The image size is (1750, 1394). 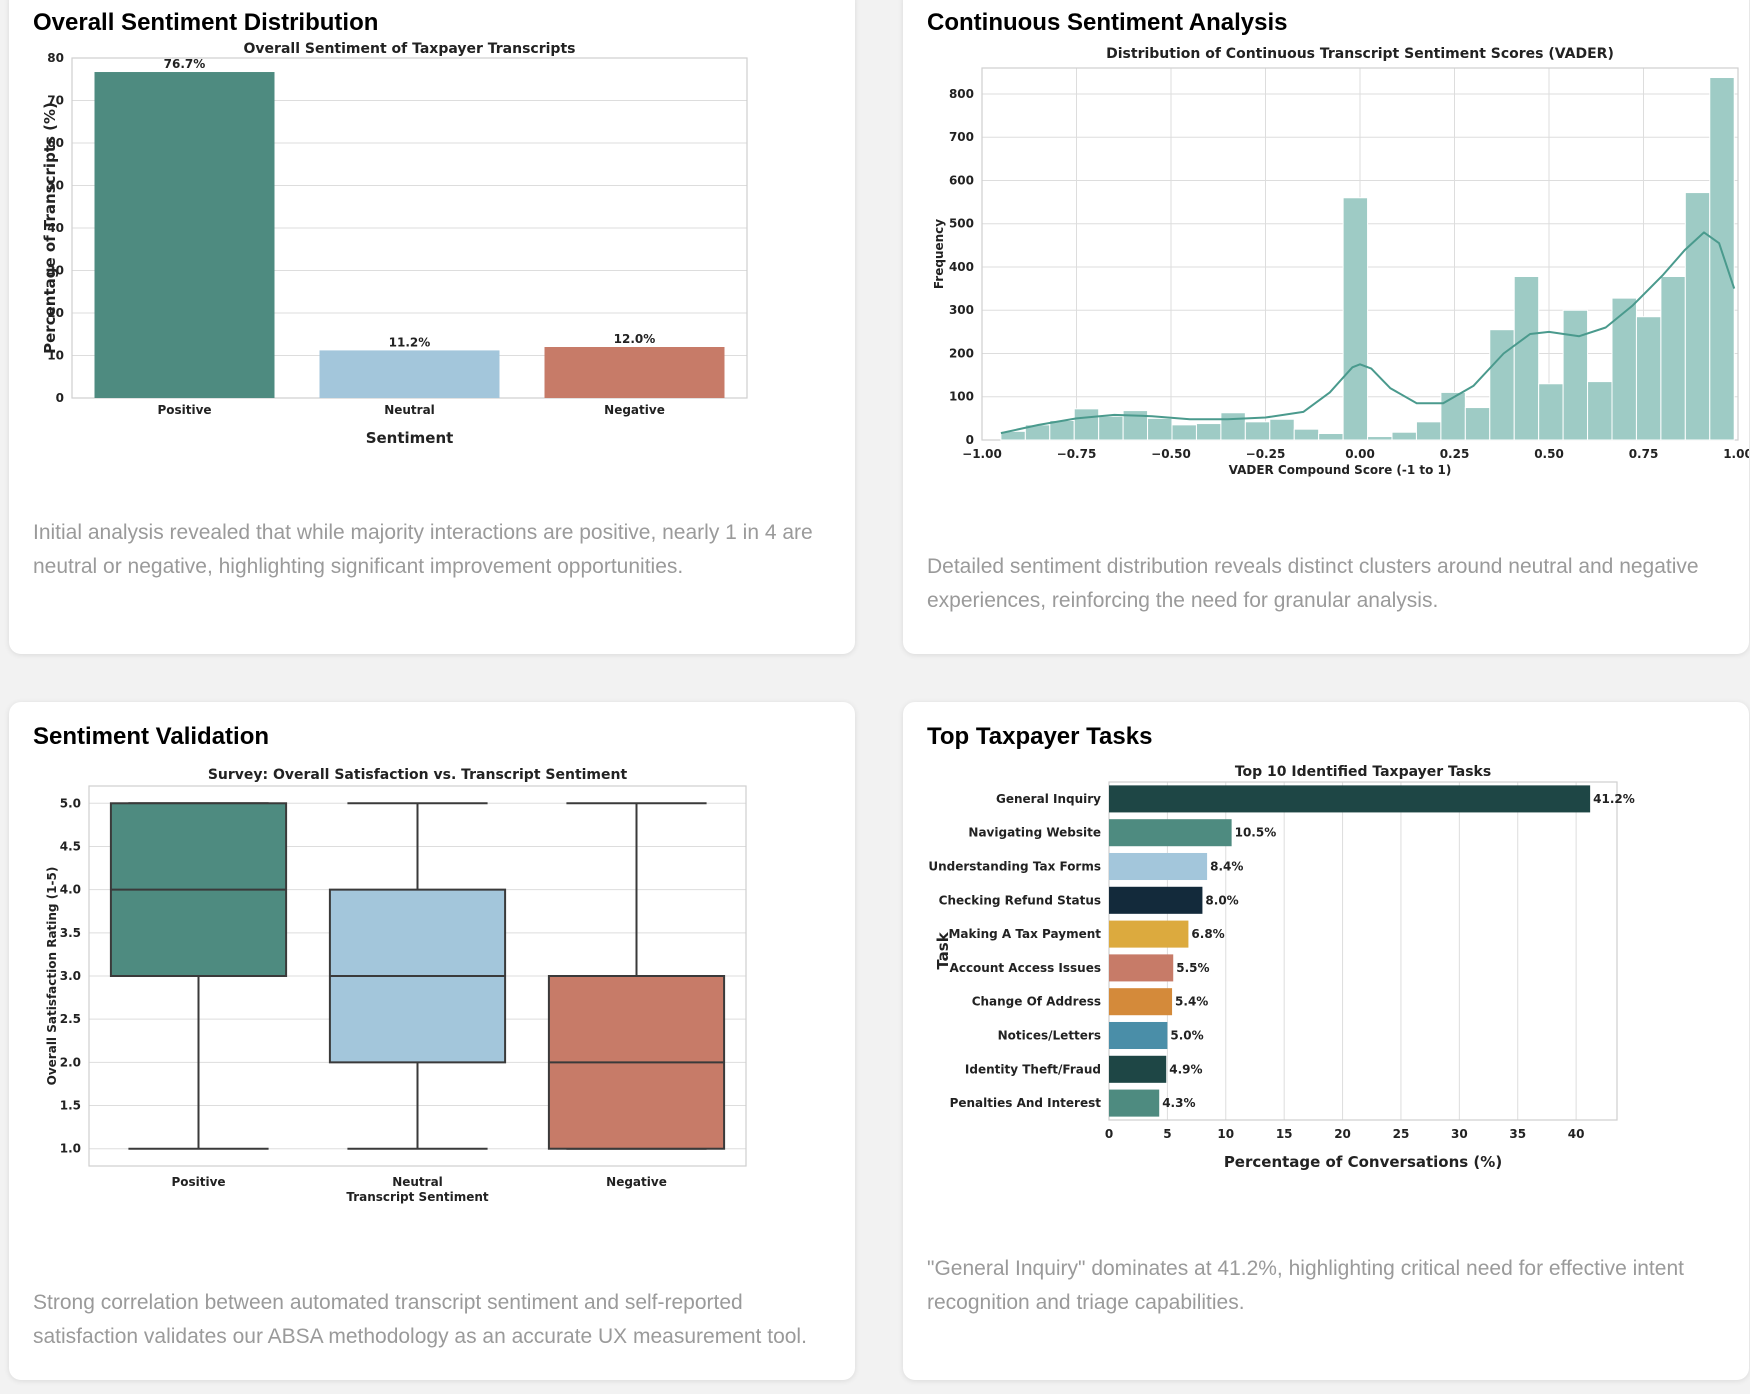 What do you see at coordinates (184, 235) in the screenshot?
I see `bar-positive` at bounding box center [184, 235].